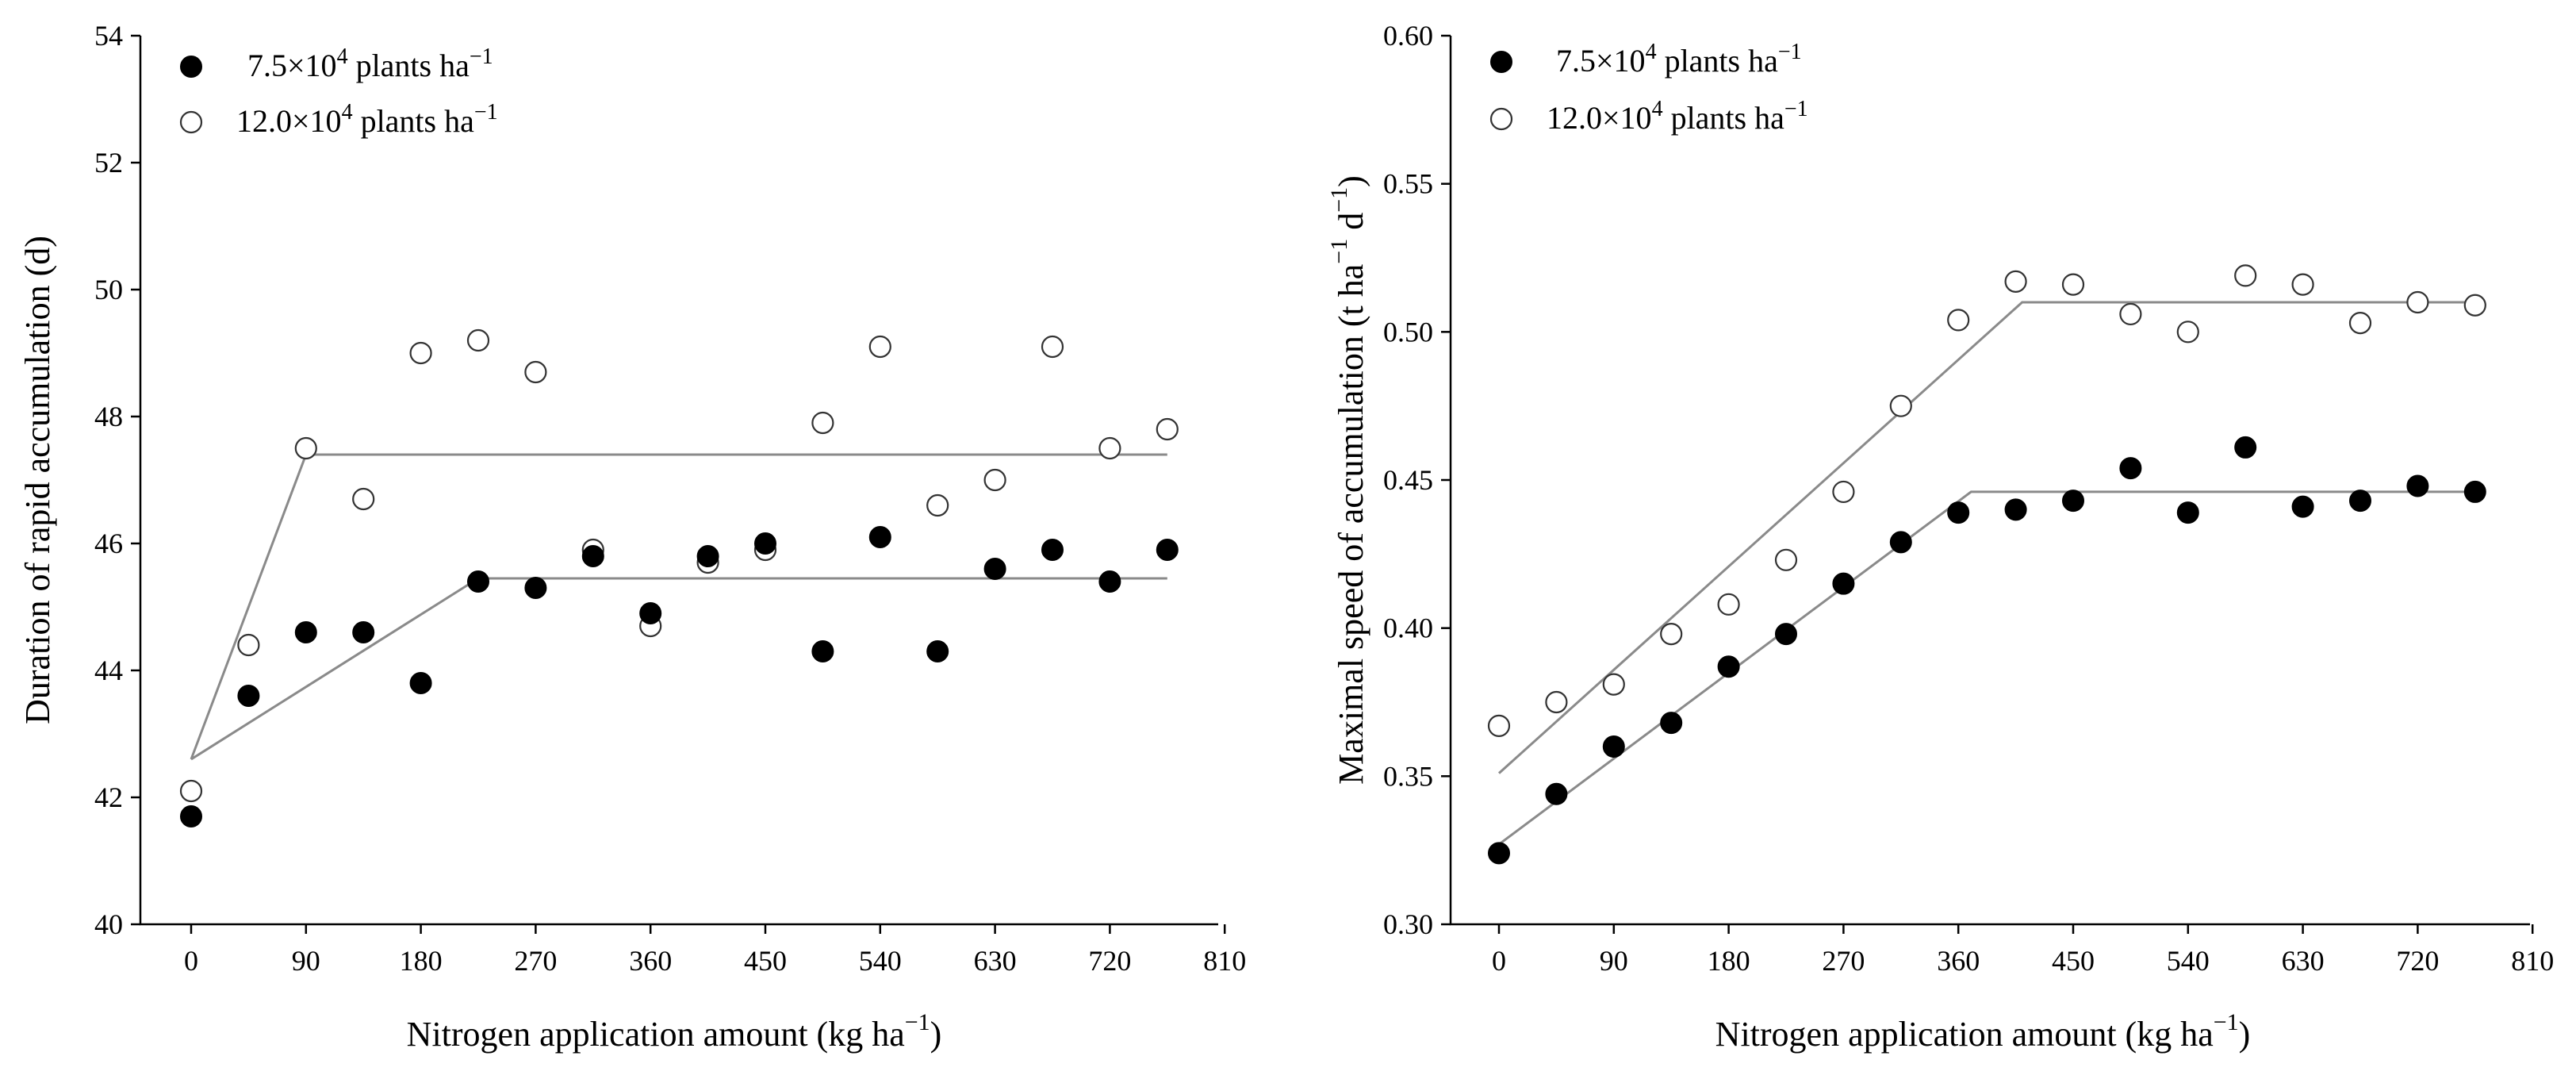 This screenshot has height=1079, width=2576. I want to click on y-tick-label: 44, so click(109, 670).